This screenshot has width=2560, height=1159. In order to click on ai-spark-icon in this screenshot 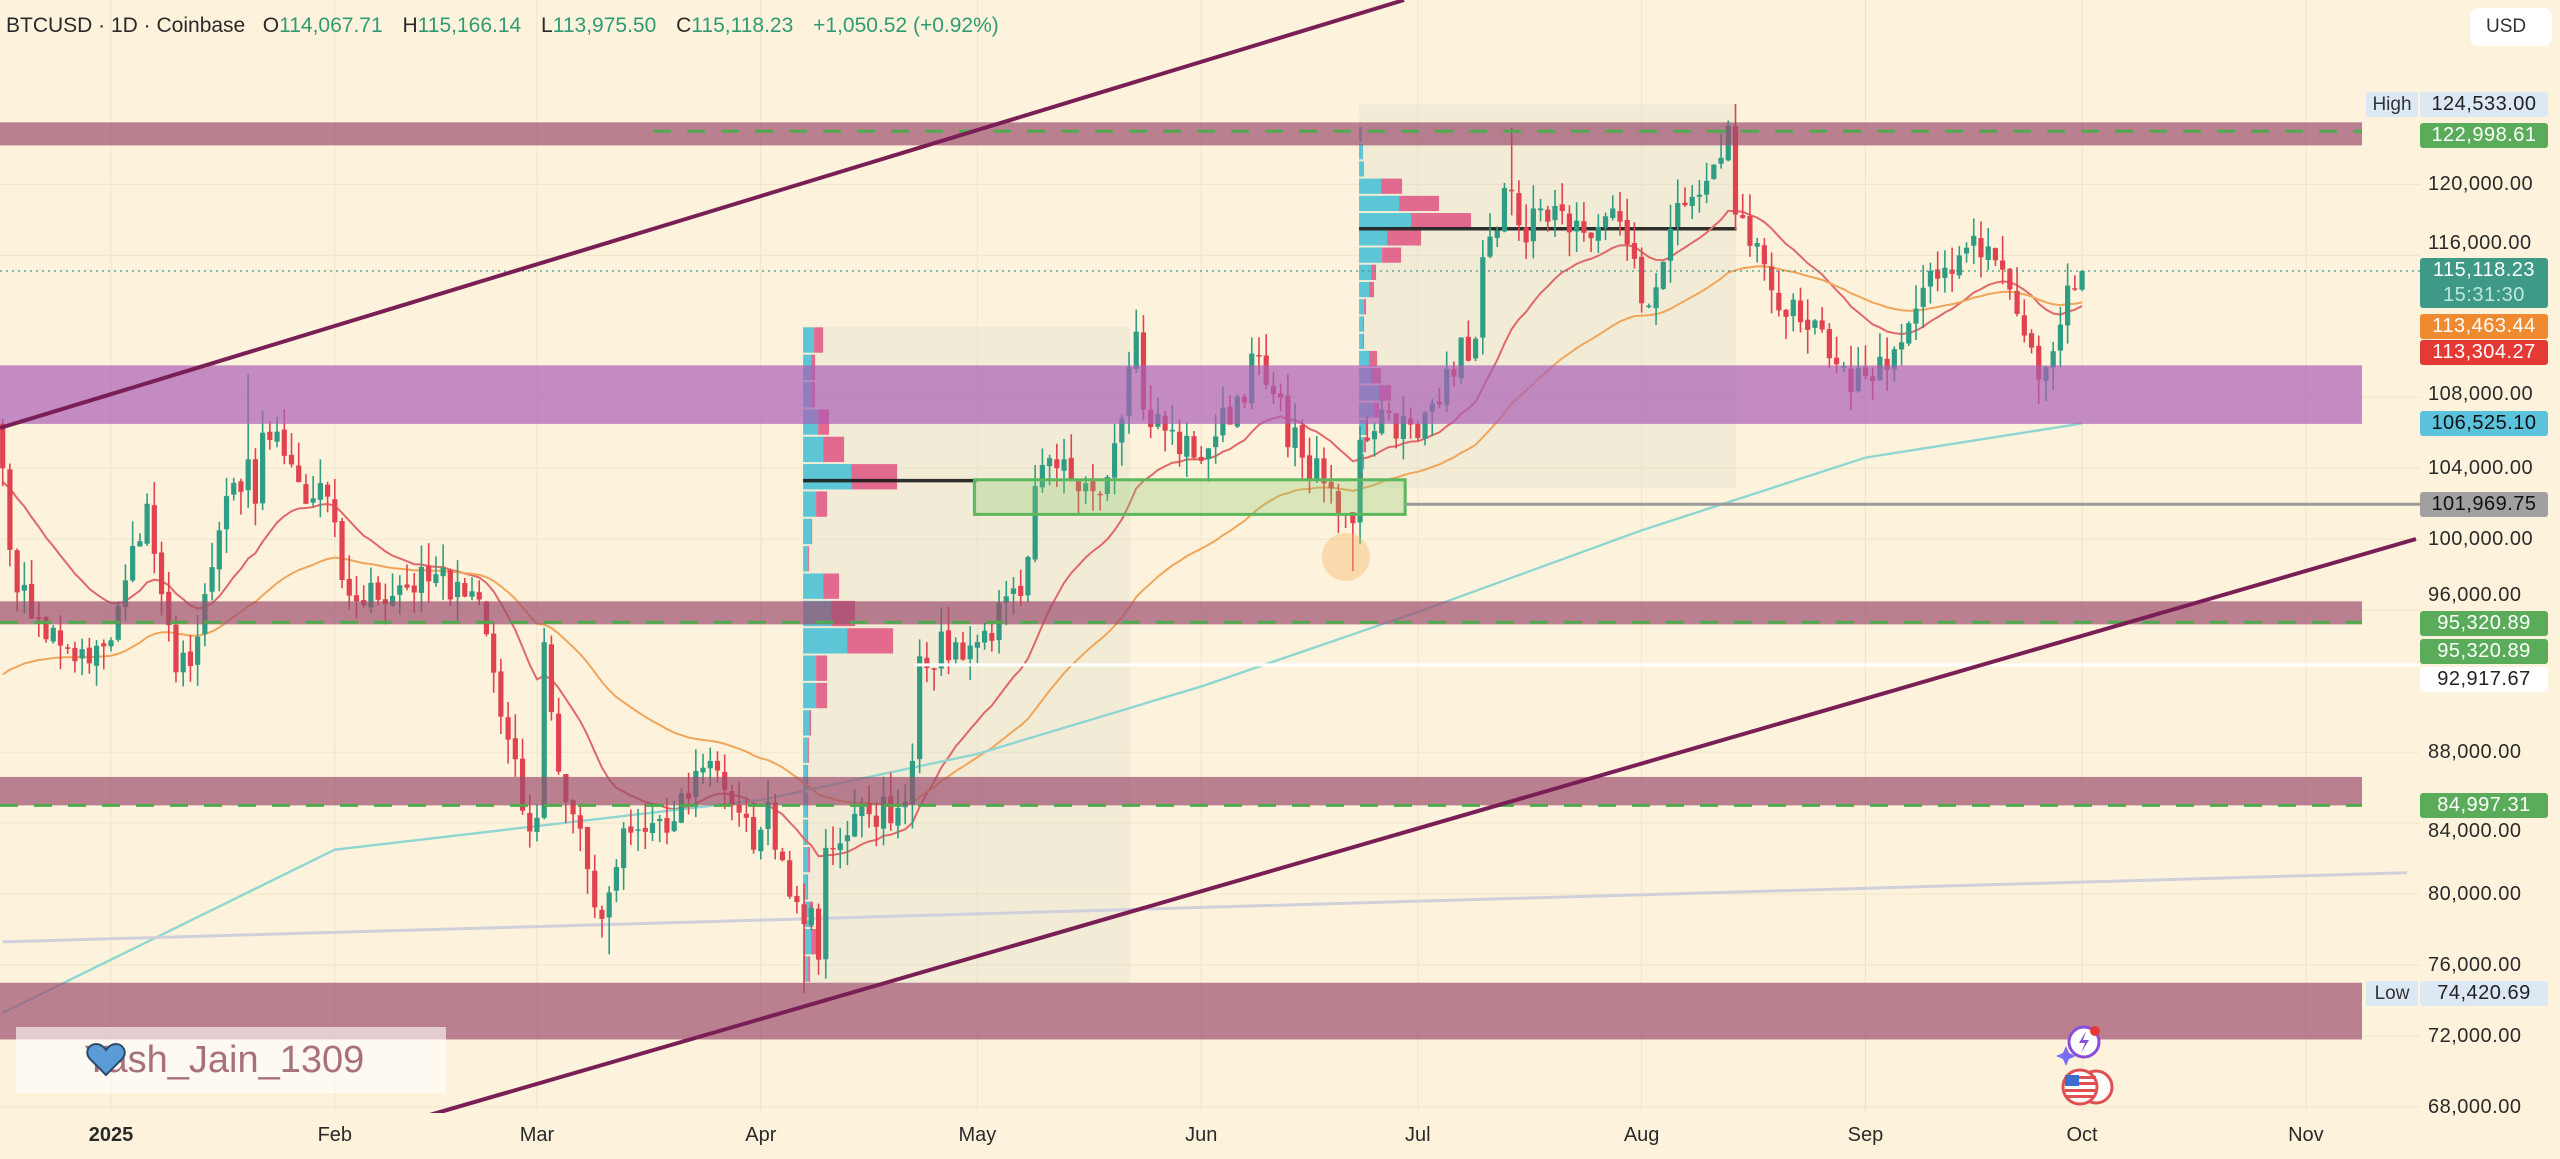, I will do `click(2081, 1044)`.